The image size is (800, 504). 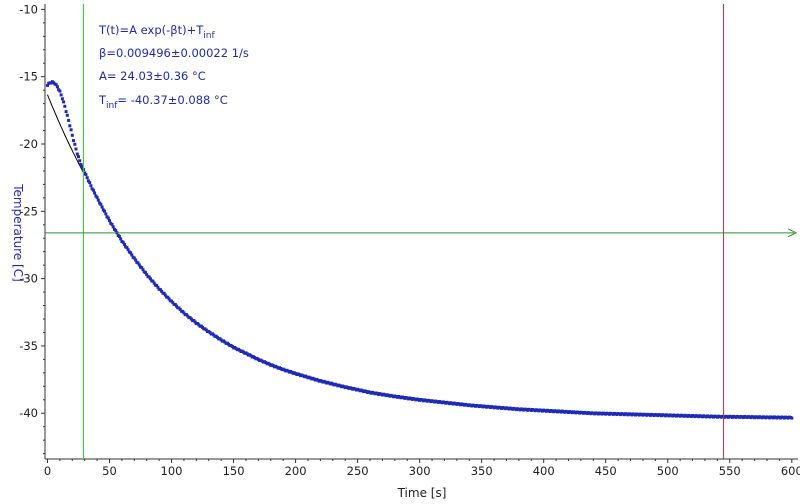 I want to click on fit-curve, so click(x=66, y=135).